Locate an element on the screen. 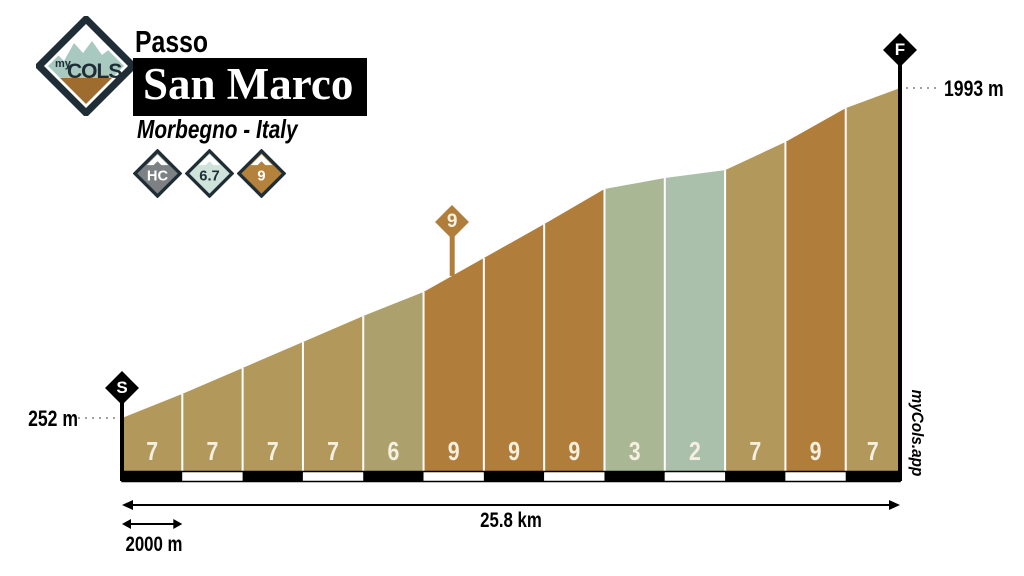 This screenshot has width=1024, height=576. finish-marker: F is located at coordinates (900, 50).